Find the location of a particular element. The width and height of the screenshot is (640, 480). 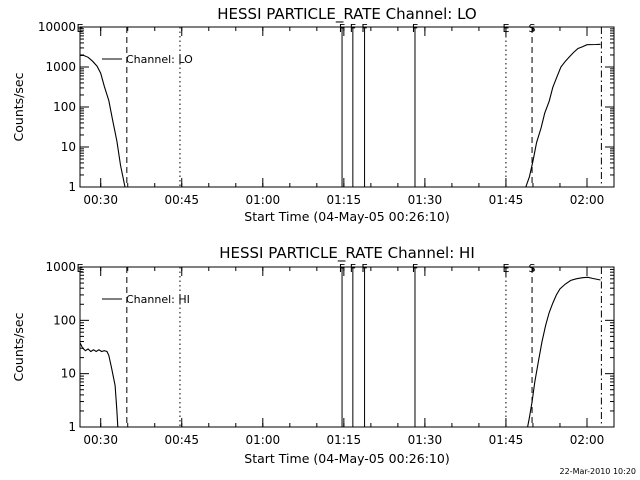

legend-label: Channel: LO is located at coordinates (159, 59).